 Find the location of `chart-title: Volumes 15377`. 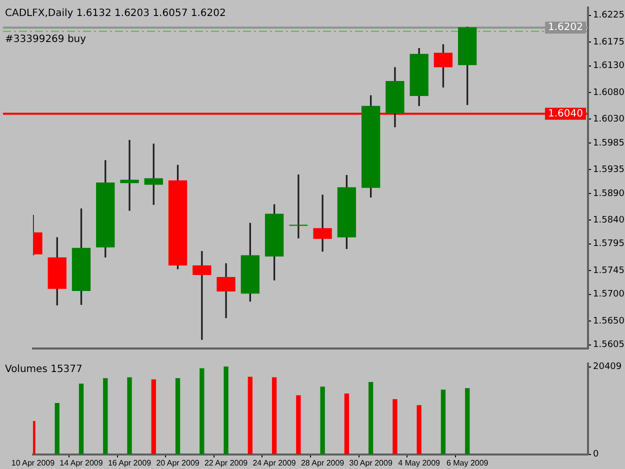

chart-title: Volumes 15377 is located at coordinates (43, 369).